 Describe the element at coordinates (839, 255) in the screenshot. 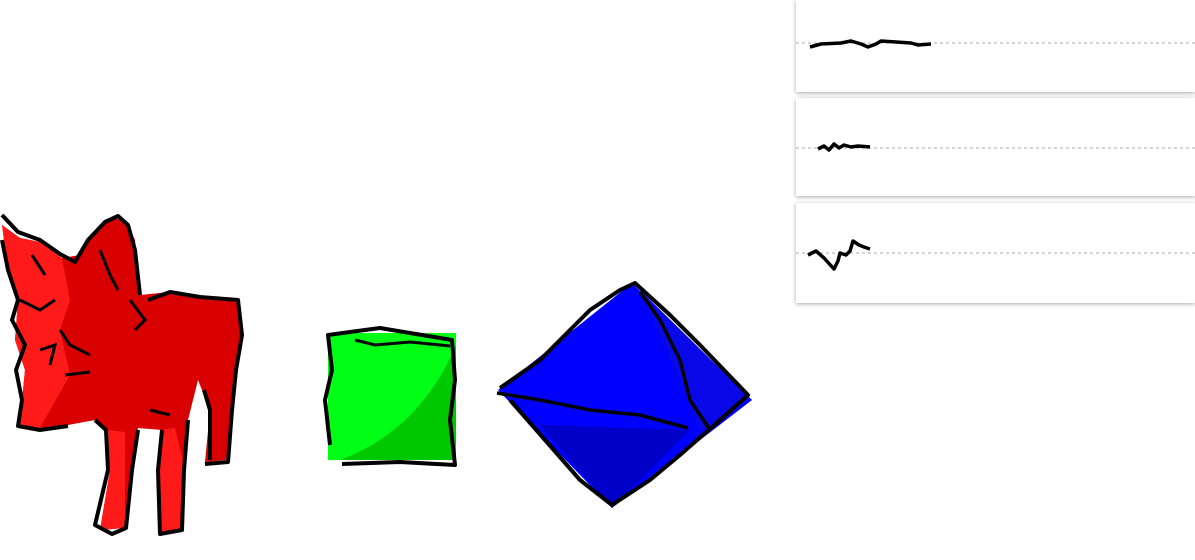

I see `panel-3-trace` at that location.